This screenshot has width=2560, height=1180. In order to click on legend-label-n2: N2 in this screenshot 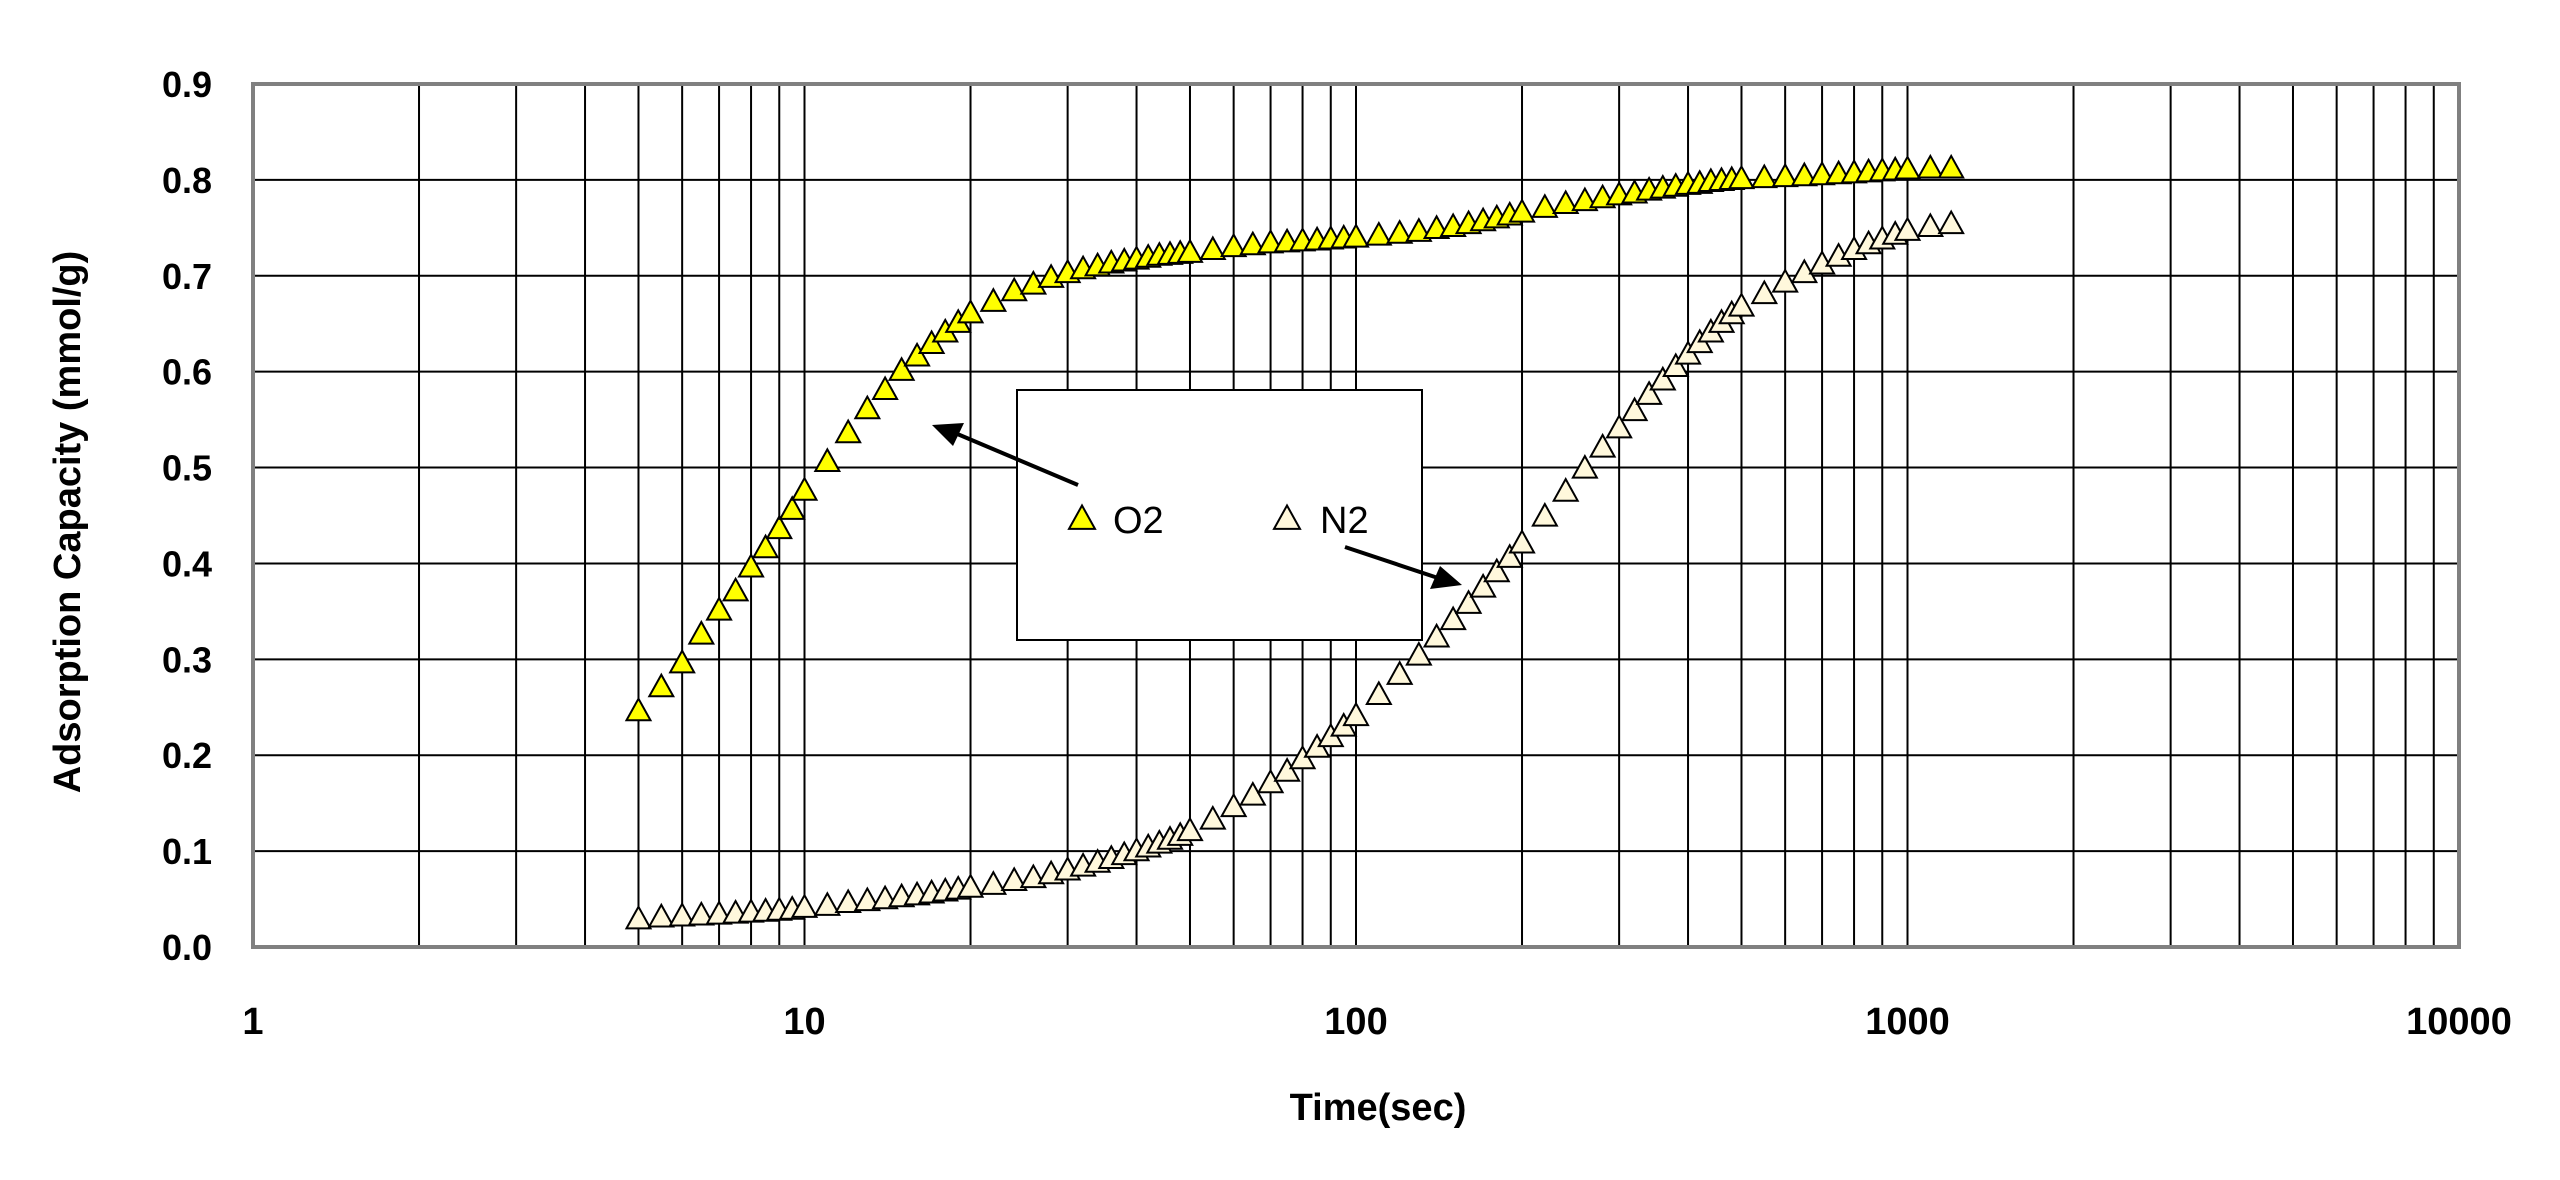, I will do `click(1344, 521)`.